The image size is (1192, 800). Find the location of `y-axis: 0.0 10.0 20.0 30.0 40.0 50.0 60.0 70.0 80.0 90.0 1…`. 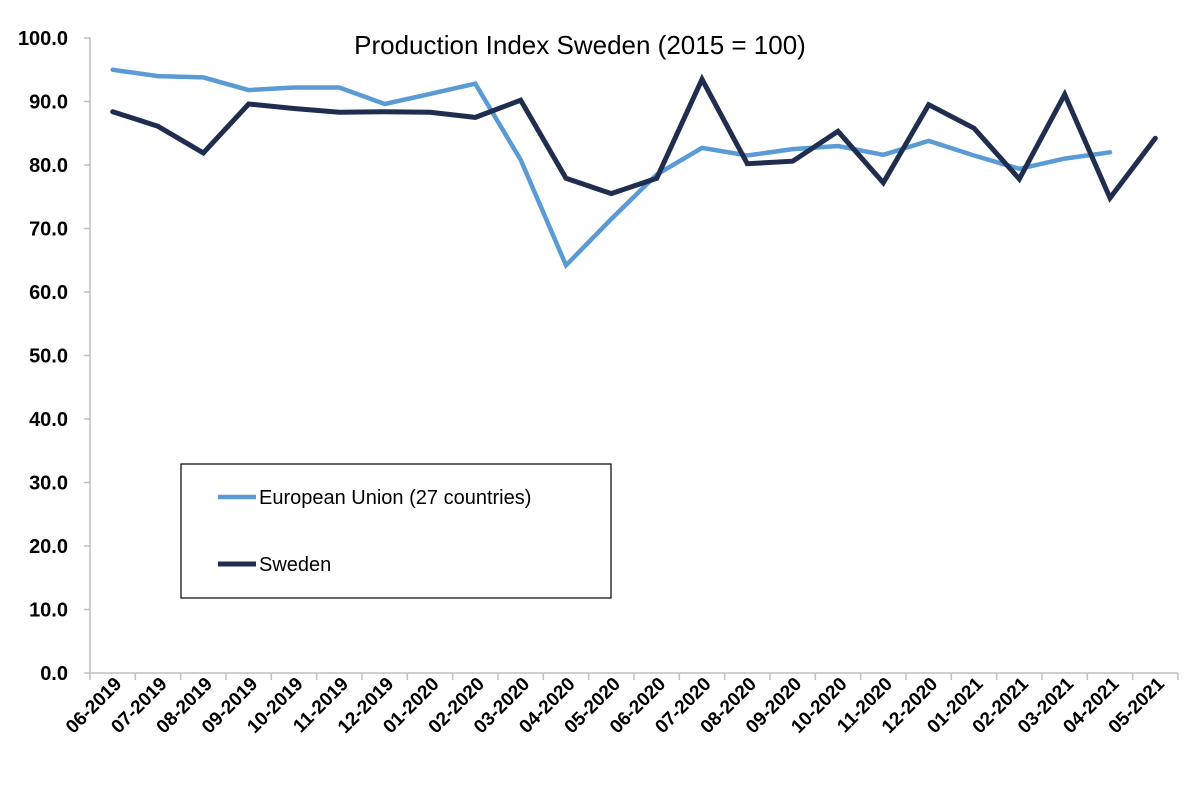

y-axis: 0.0 10.0 20.0 30.0 40.0 50.0 60.0 70.0 80.0 90.0 1… is located at coordinates (54, 356).